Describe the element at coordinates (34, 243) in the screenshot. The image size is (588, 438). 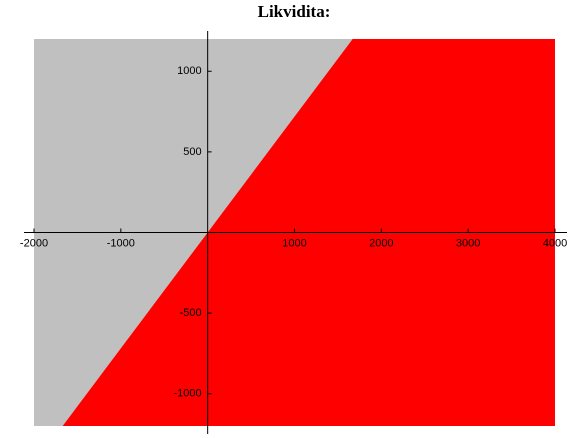
I see `x-tick-label: -2000` at that location.